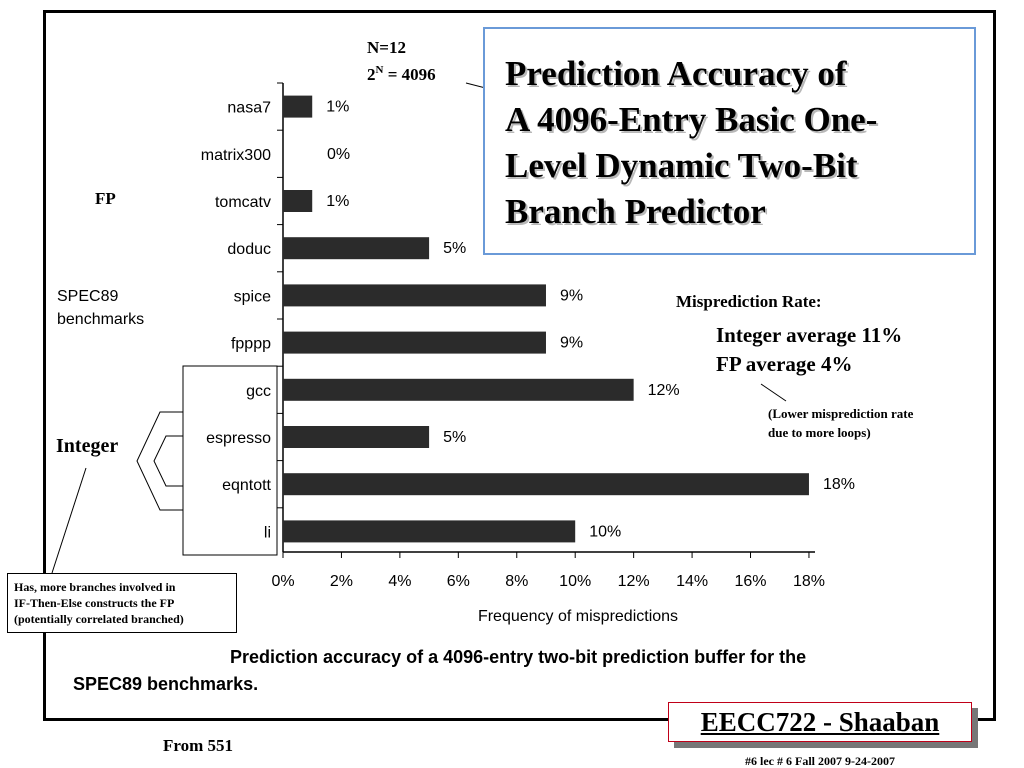 This screenshot has height=768, width=1024. I want to click on from-reference: From 551, so click(198, 745).